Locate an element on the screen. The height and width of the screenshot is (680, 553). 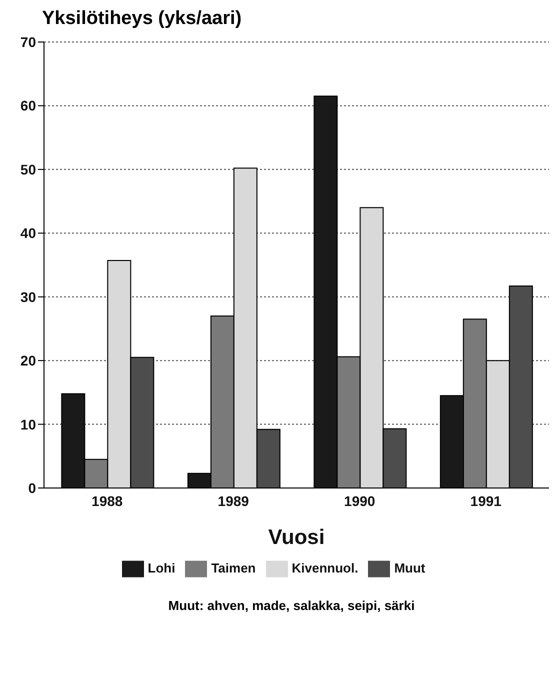
y-tick-label: 10 is located at coordinates (28, 424).